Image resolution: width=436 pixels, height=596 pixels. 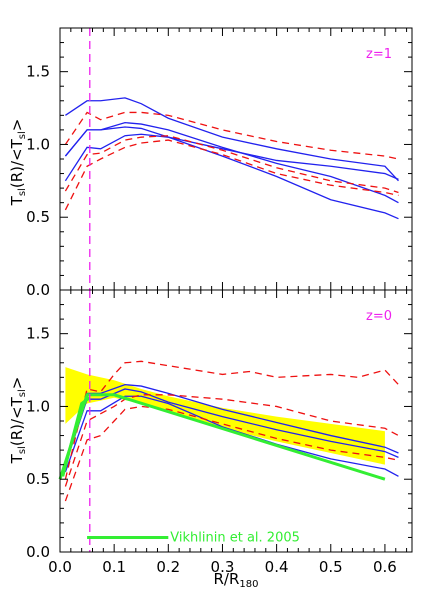 What do you see at coordinates (223, 567) in the screenshot?
I see `x-tick-label: 0.3` at bounding box center [223, 567].